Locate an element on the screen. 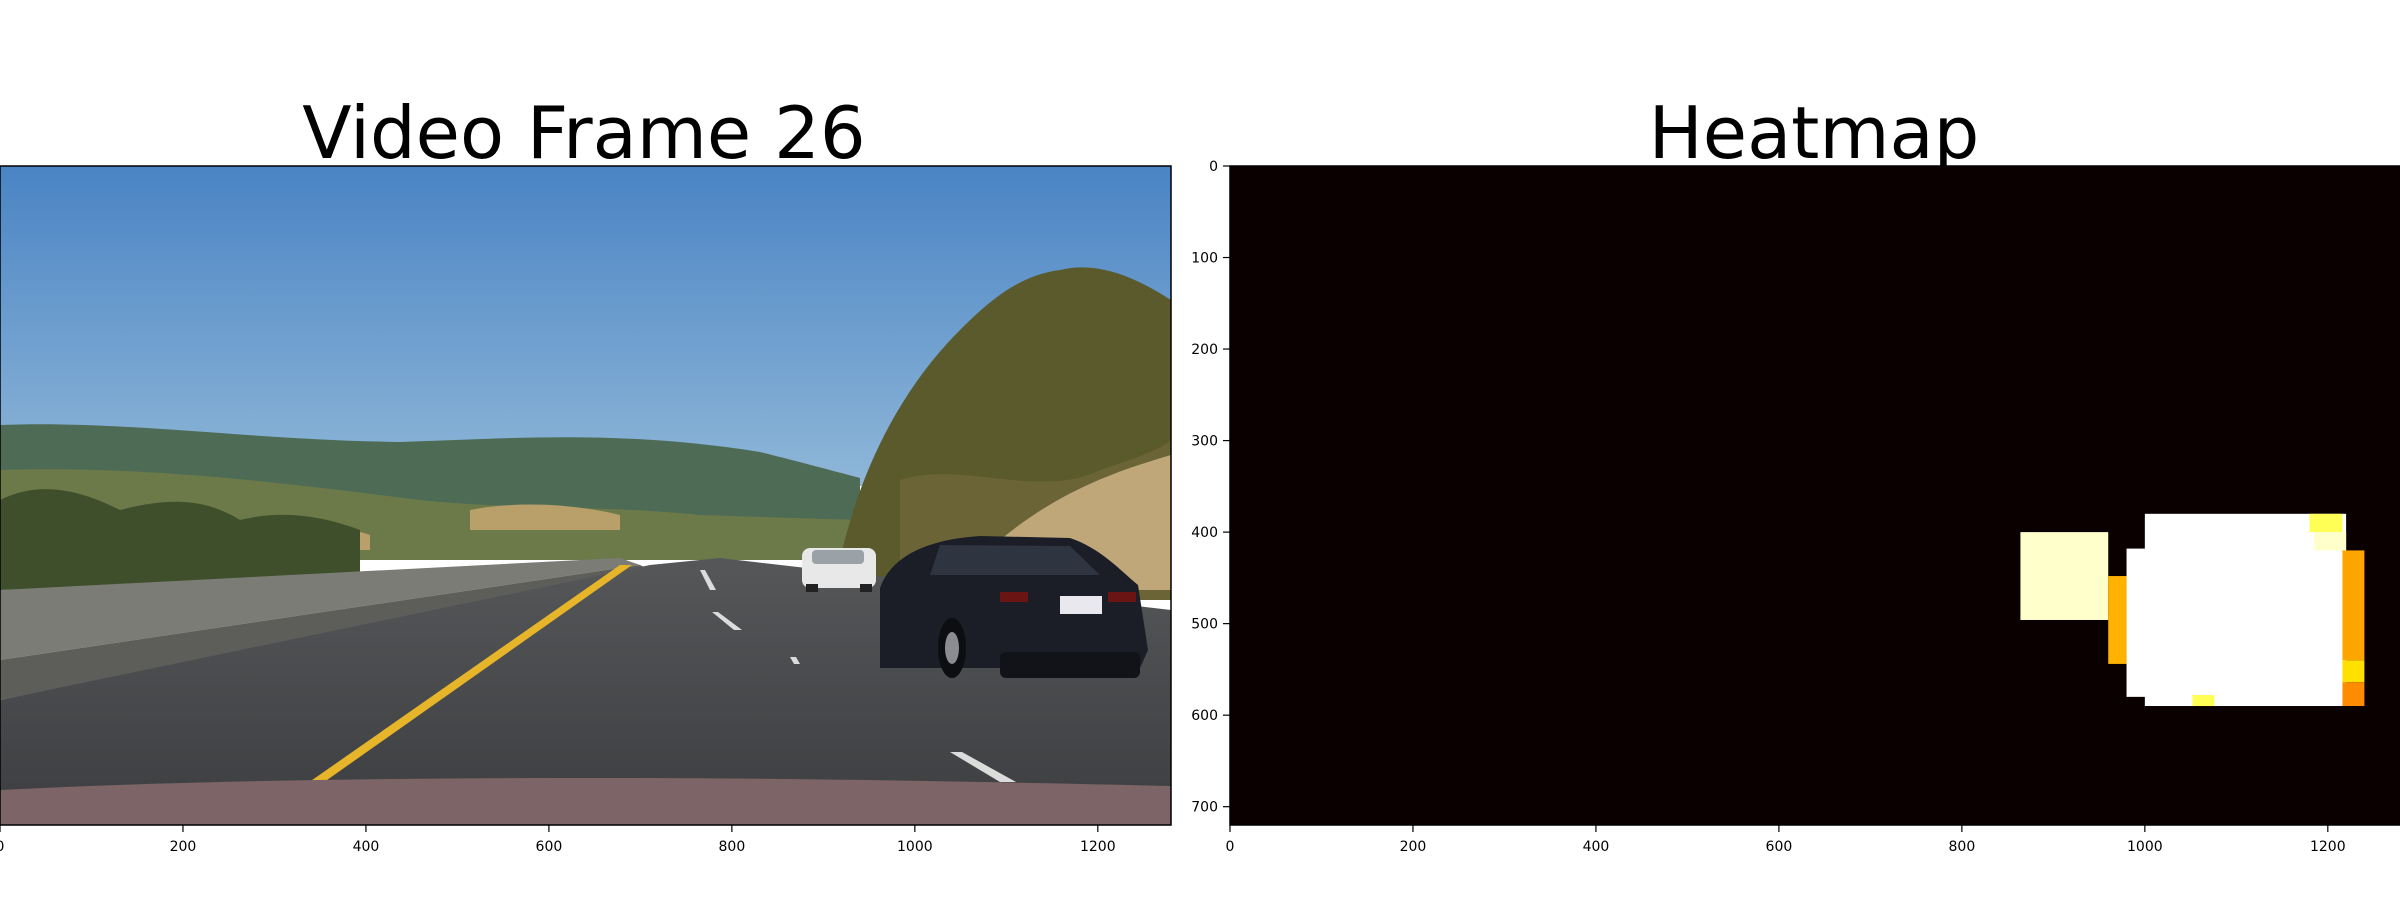  frame-x-axis: 0 200 400 600 800 1000 1200 is located at coordinates (558, 840).